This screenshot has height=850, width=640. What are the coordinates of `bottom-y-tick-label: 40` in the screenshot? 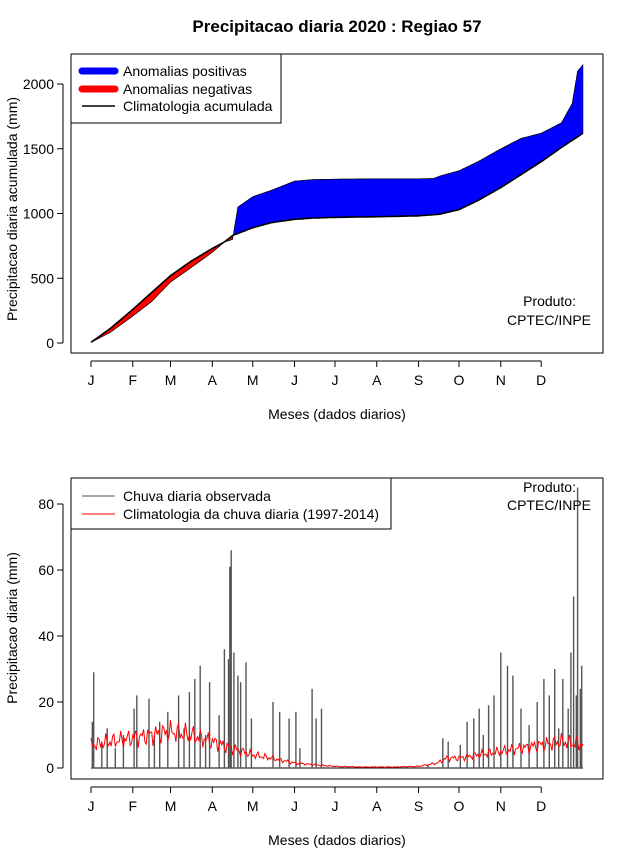 It's located at (46, 636).